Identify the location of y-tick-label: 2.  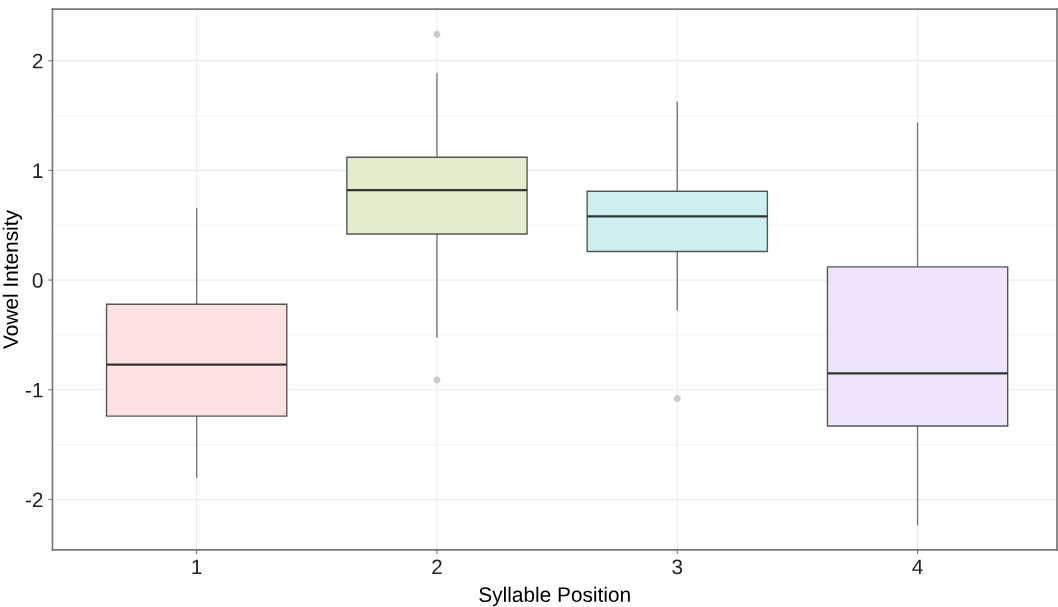
(37, 61).